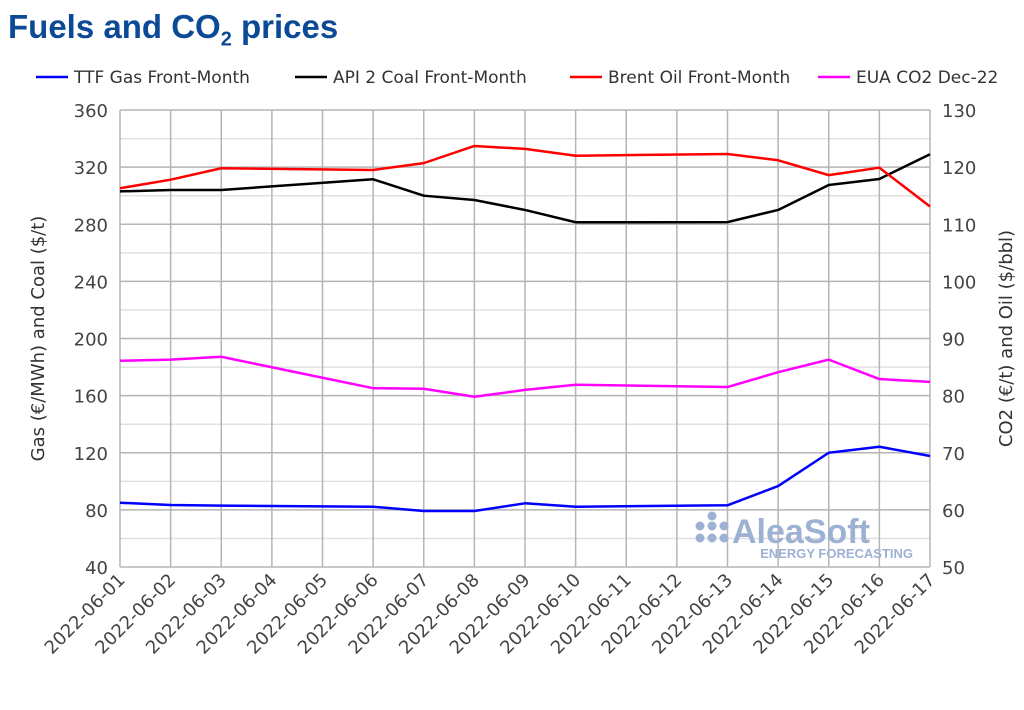 The width and height of the screenshot is (1024, 710). What do you see at coordinates (91, 168) in the screenshot?
I see `y-tick-label: 320` at bounding box center [91, 168].